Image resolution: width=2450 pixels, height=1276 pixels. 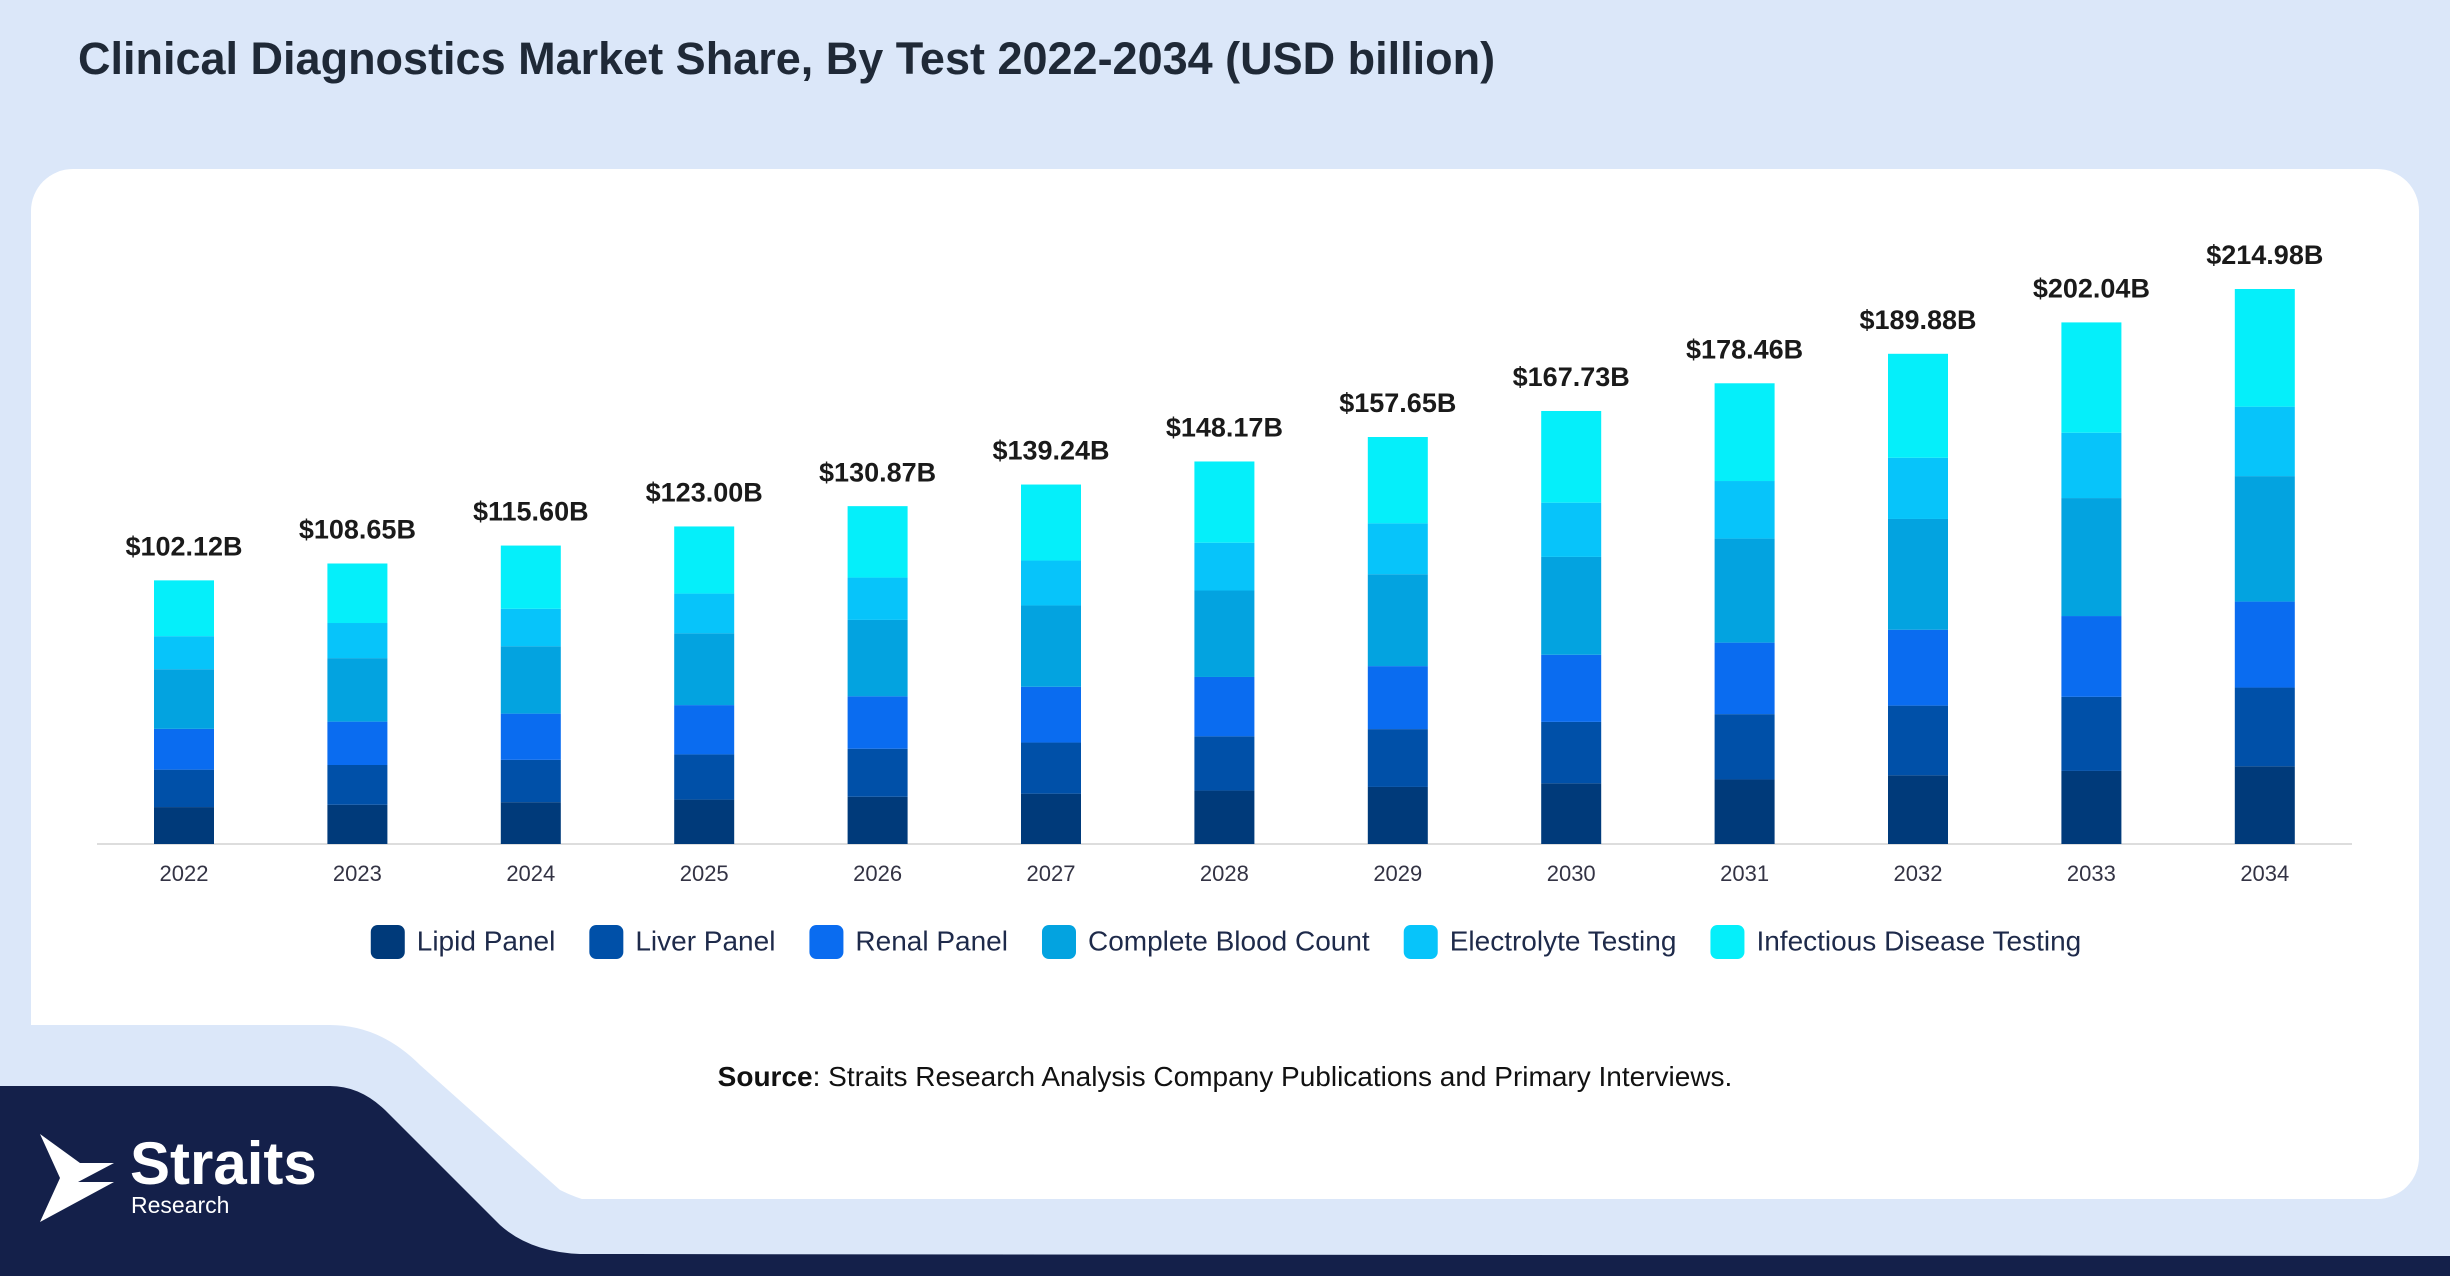 I want to click on total-label: $139.24B, so click(x=1050, y=451).